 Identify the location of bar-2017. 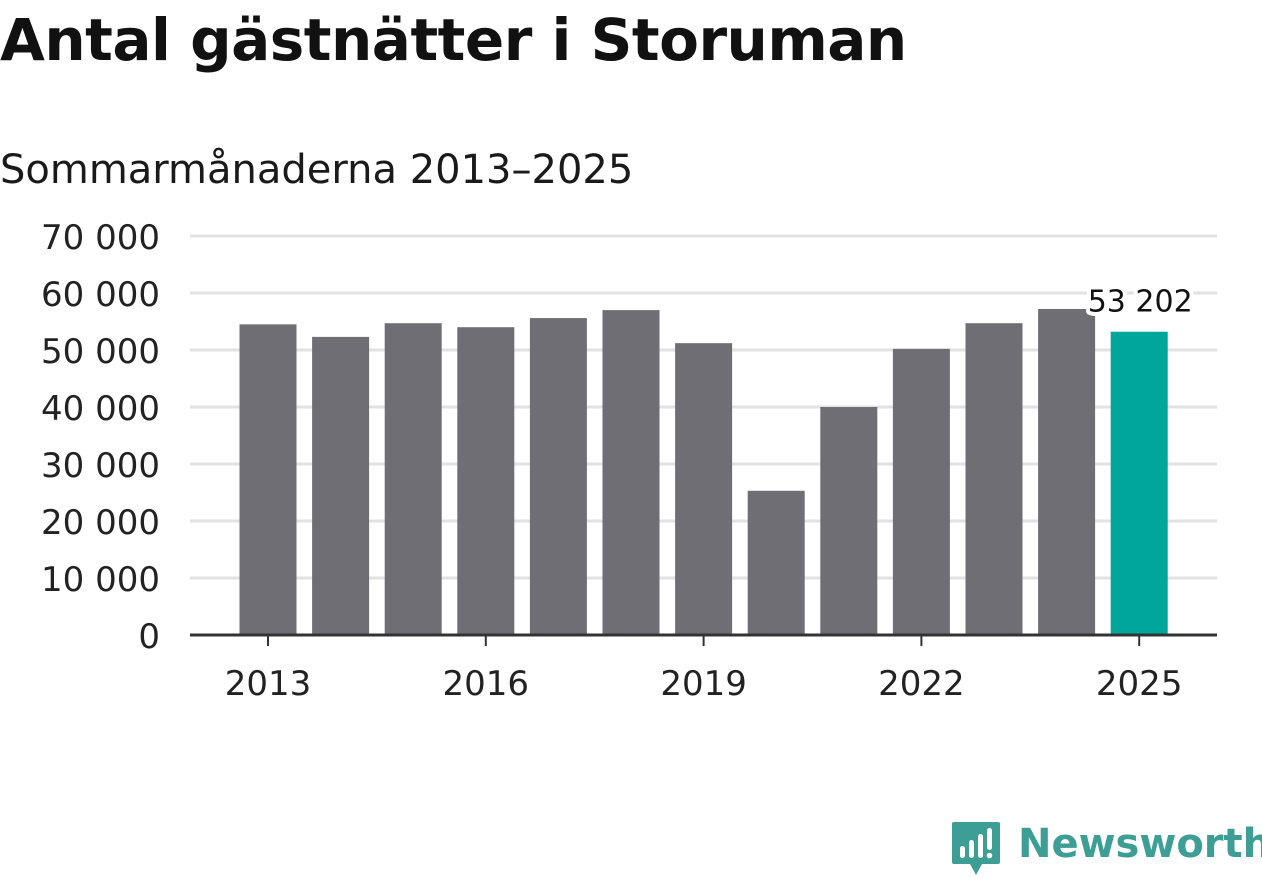
(558, 476).